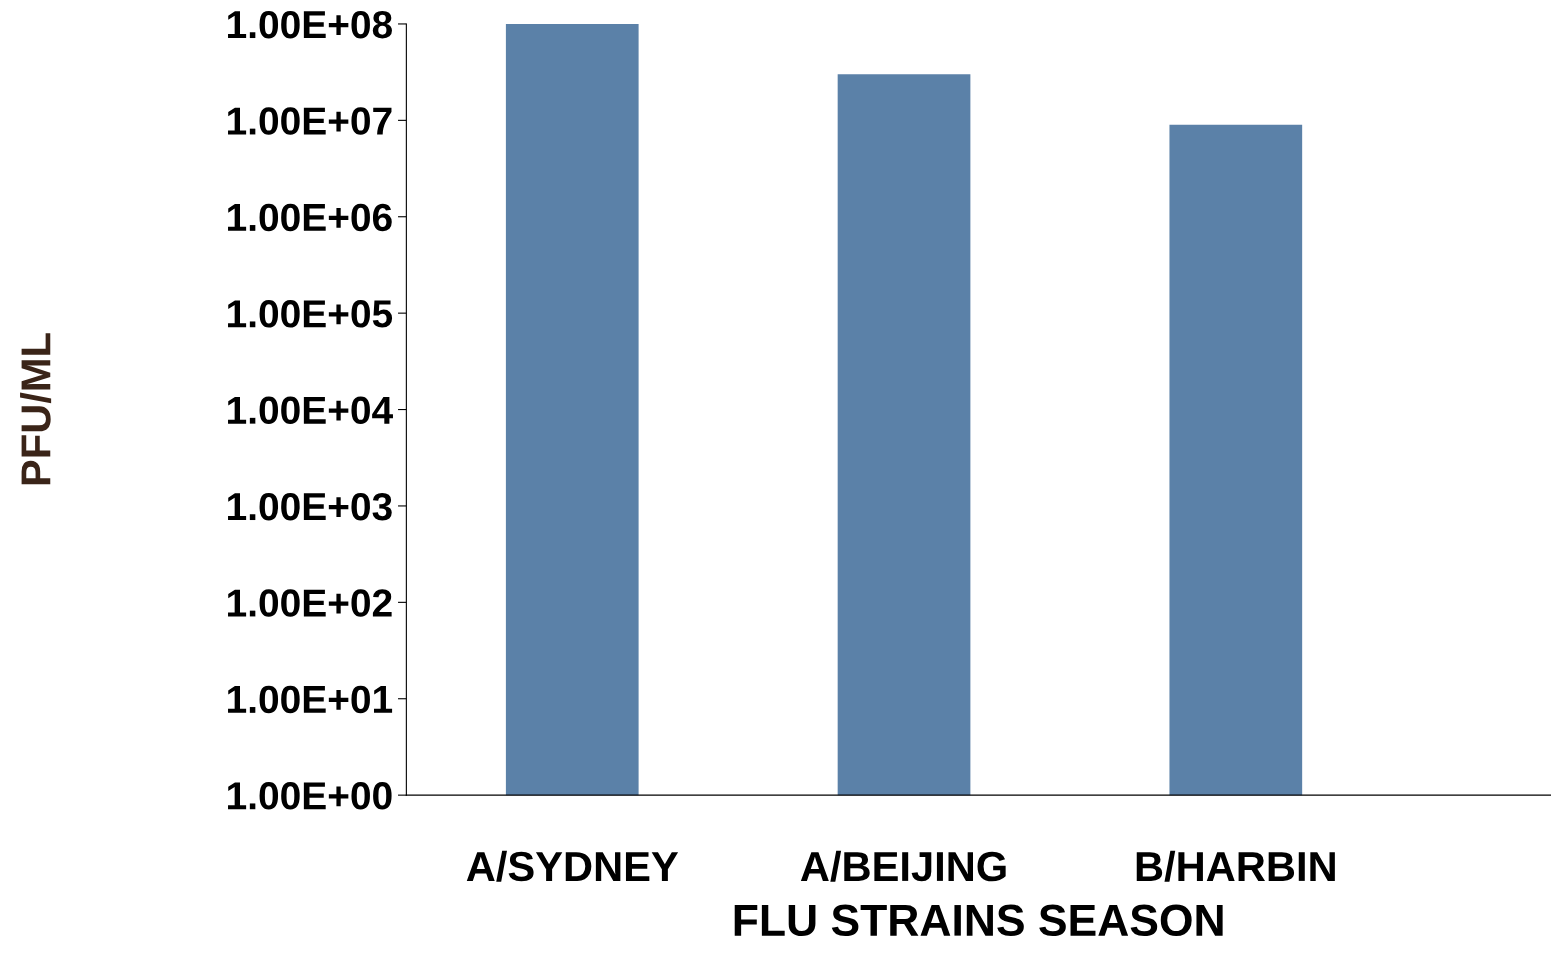  Describe the element at coordinates (978, 920) in the screenshot. I see `x-axis-title: FLU STRAINS SEASON` at that location.